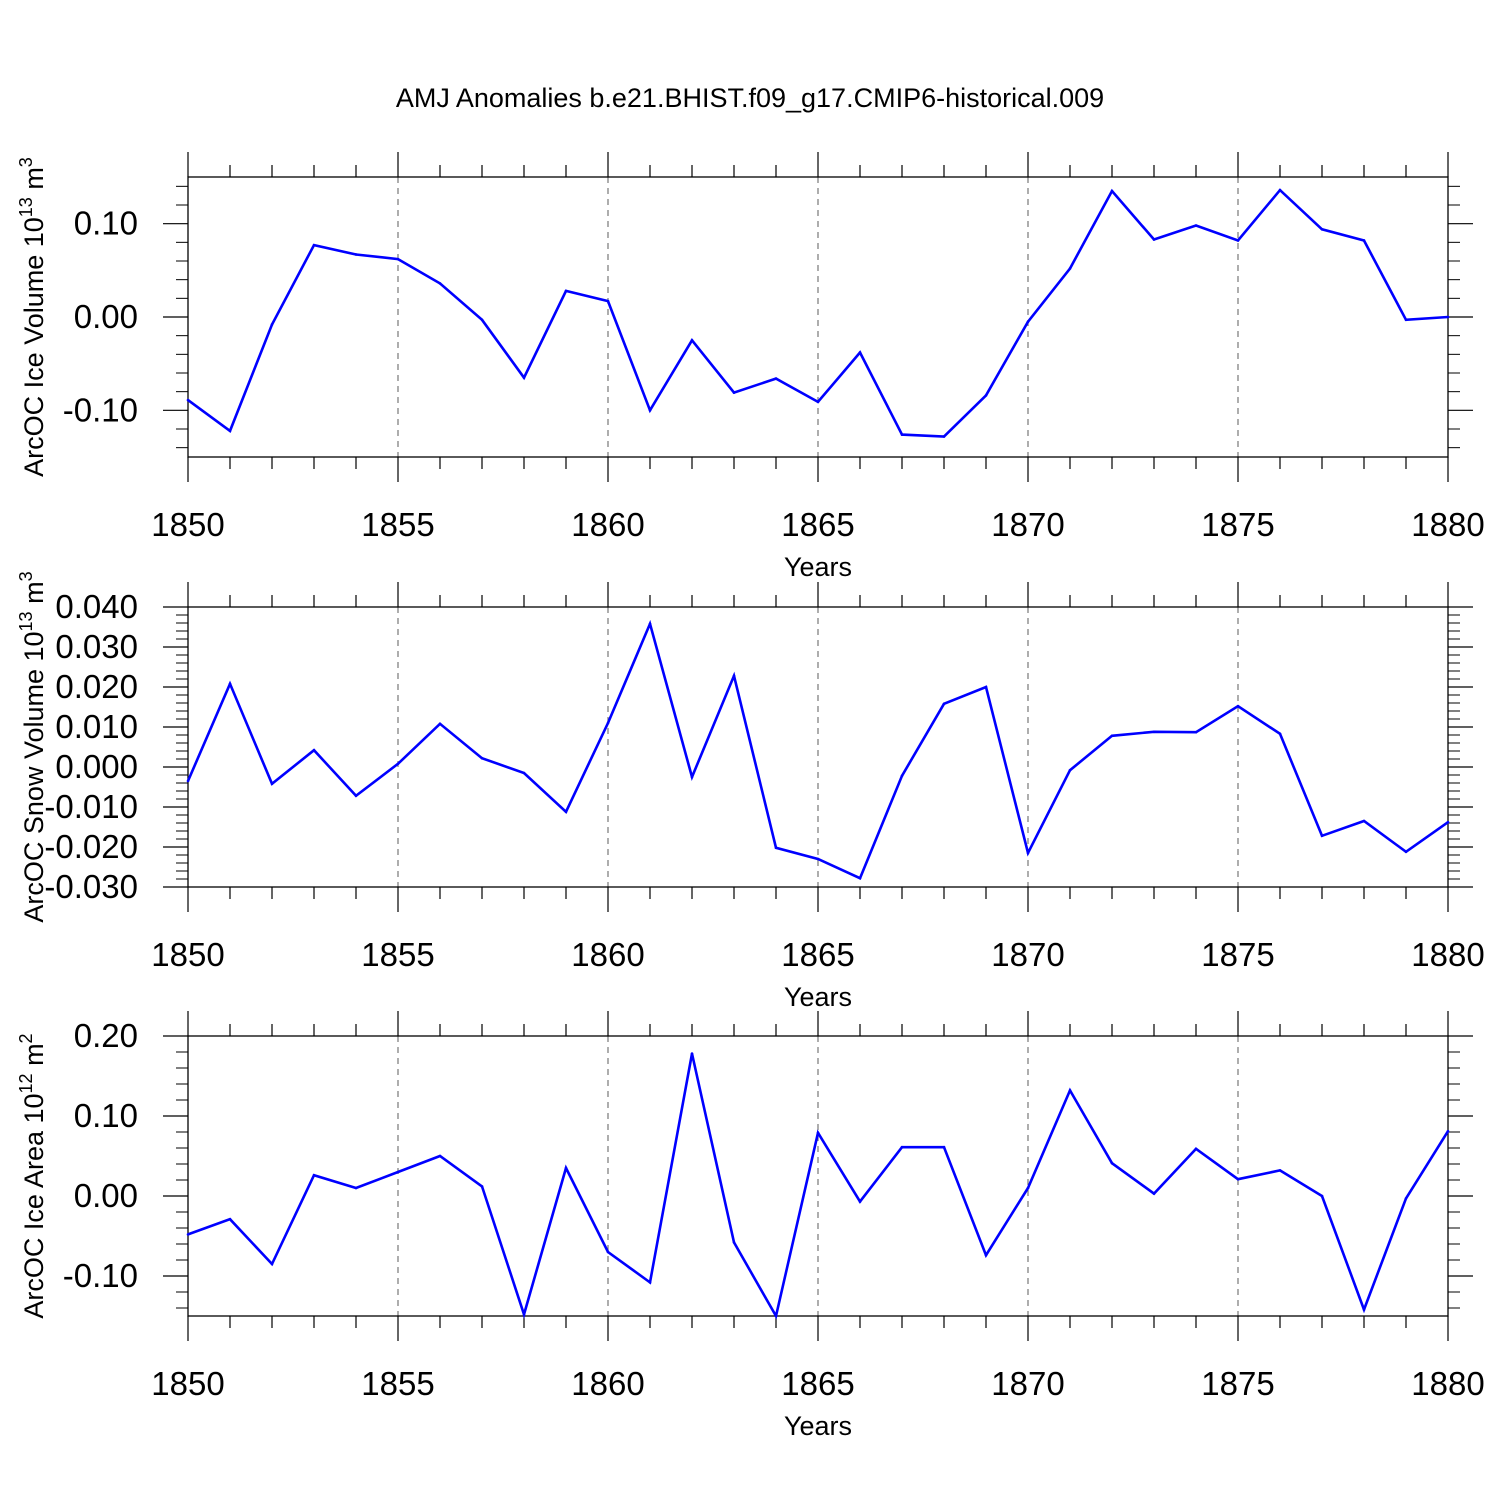 The height and width of the screenshot is (1500, 1500). What do you see at coordinates (91, 846) in the screenshot?
I see `y-tick-label: -0.020` at bounding box center [91, 846].